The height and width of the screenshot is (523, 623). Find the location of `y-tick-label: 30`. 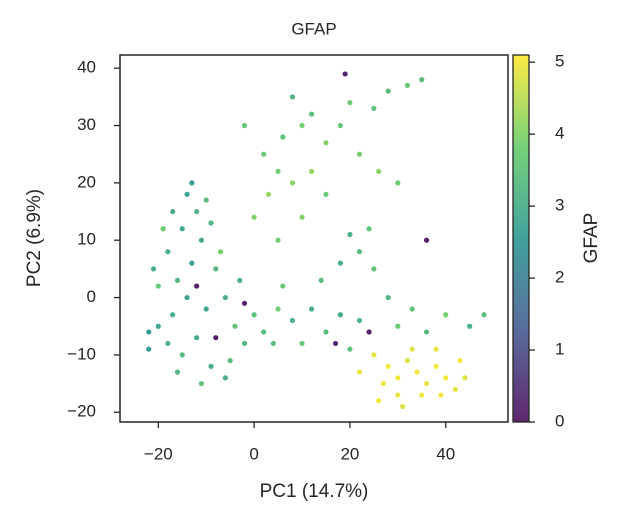

y-tick-label: 30 is located at coordinates (86, 124).